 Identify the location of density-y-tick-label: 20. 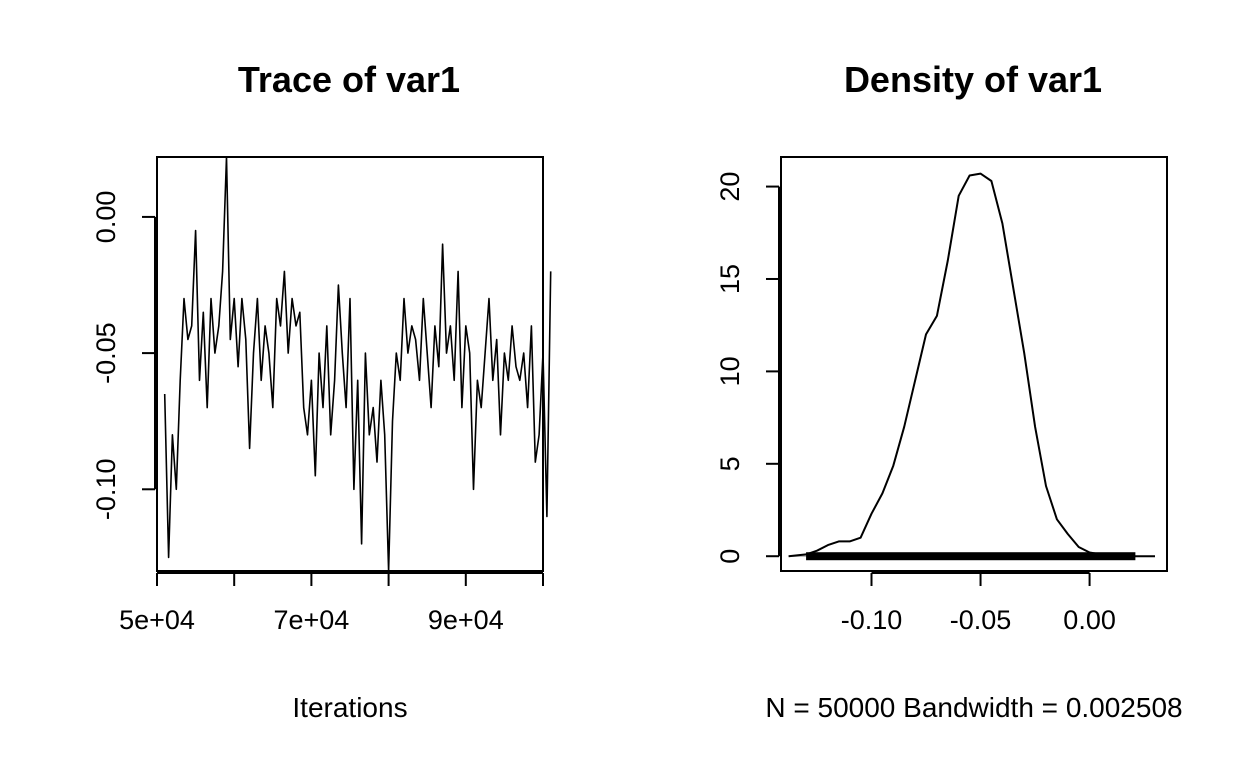
(730, 187).